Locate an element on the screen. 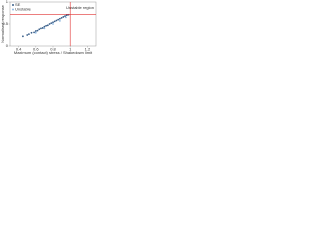 The image size is (320, 240). annotation: Unstable region is located at coordinates (80, 7).